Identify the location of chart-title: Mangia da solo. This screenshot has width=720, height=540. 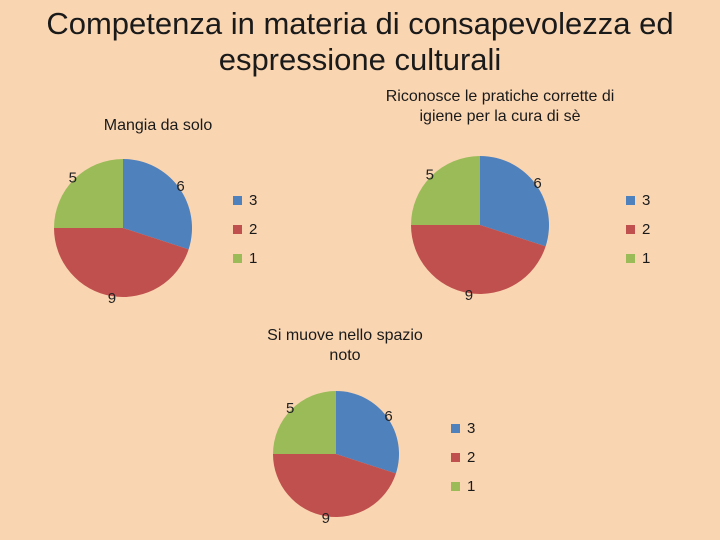
(158, 125).